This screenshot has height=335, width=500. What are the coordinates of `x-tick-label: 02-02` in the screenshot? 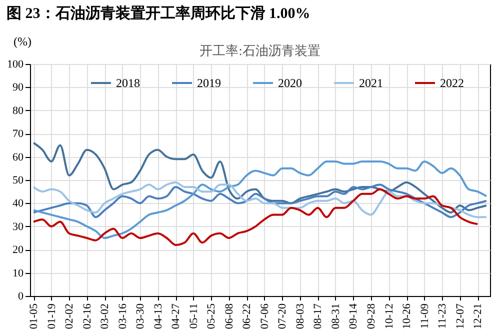 It's located at (70, 317).